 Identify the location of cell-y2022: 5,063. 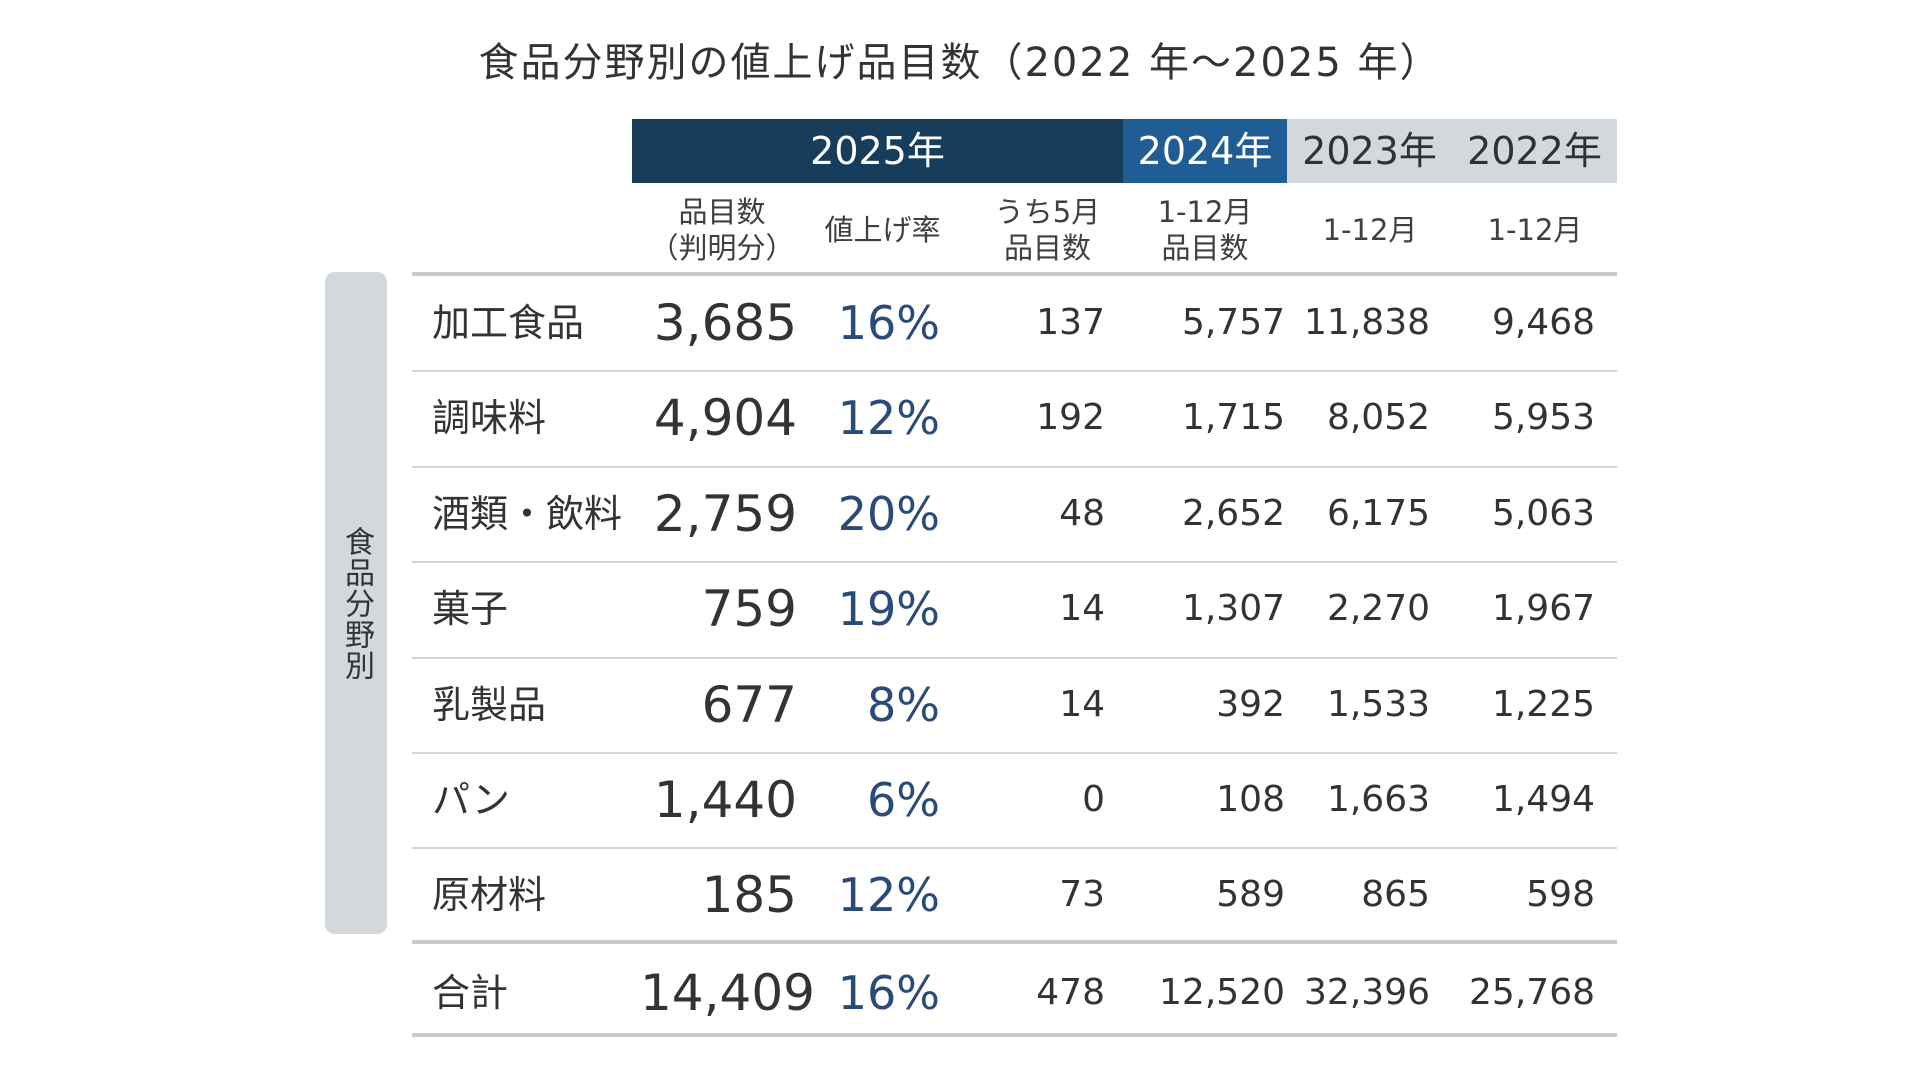
(1543, 513).